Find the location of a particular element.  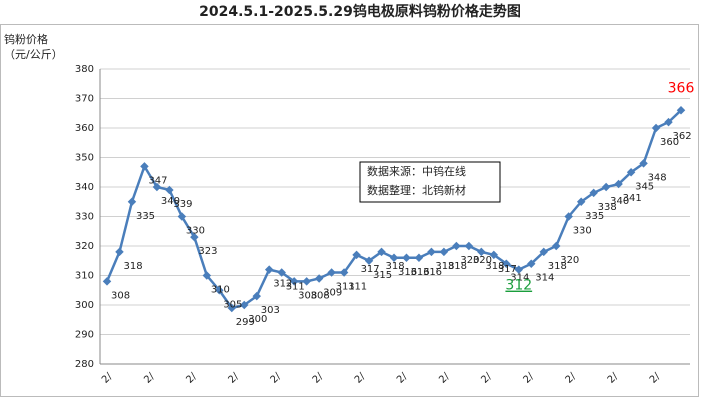

data-label: 315 is located at coordinates (382, 275).